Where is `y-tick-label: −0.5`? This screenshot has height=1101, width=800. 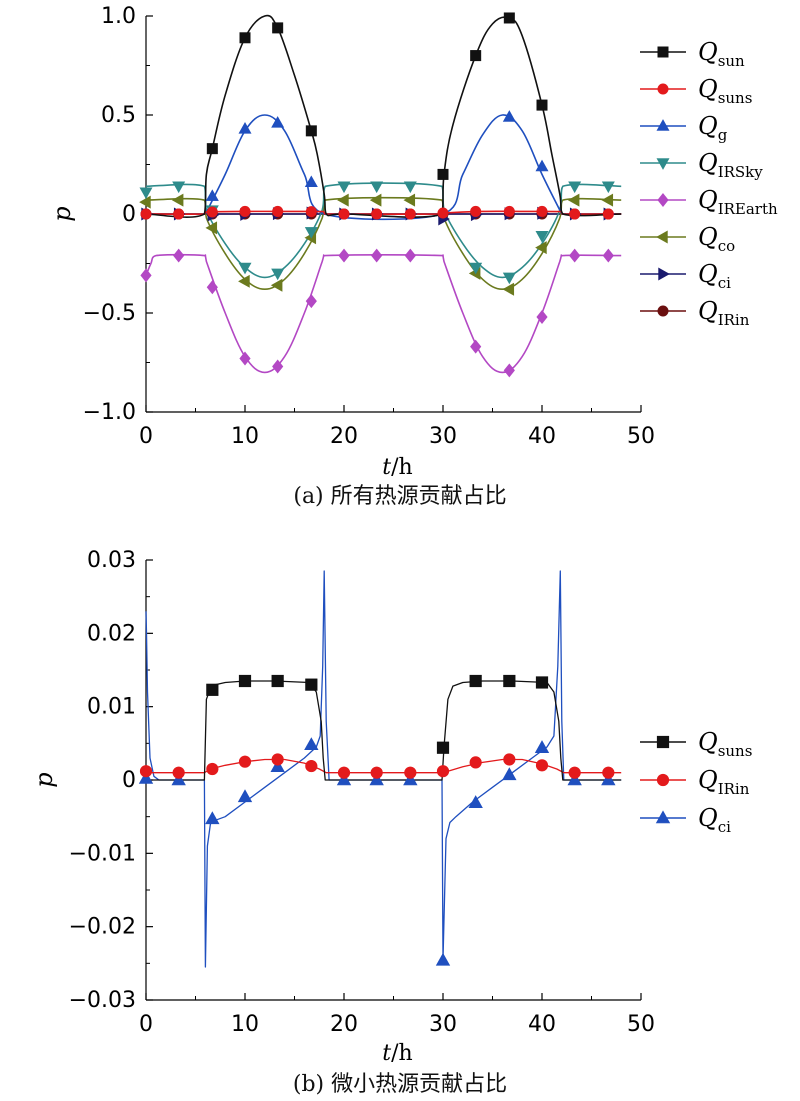
y-tick-label: −0.5 is located at coordinates (109, 313).